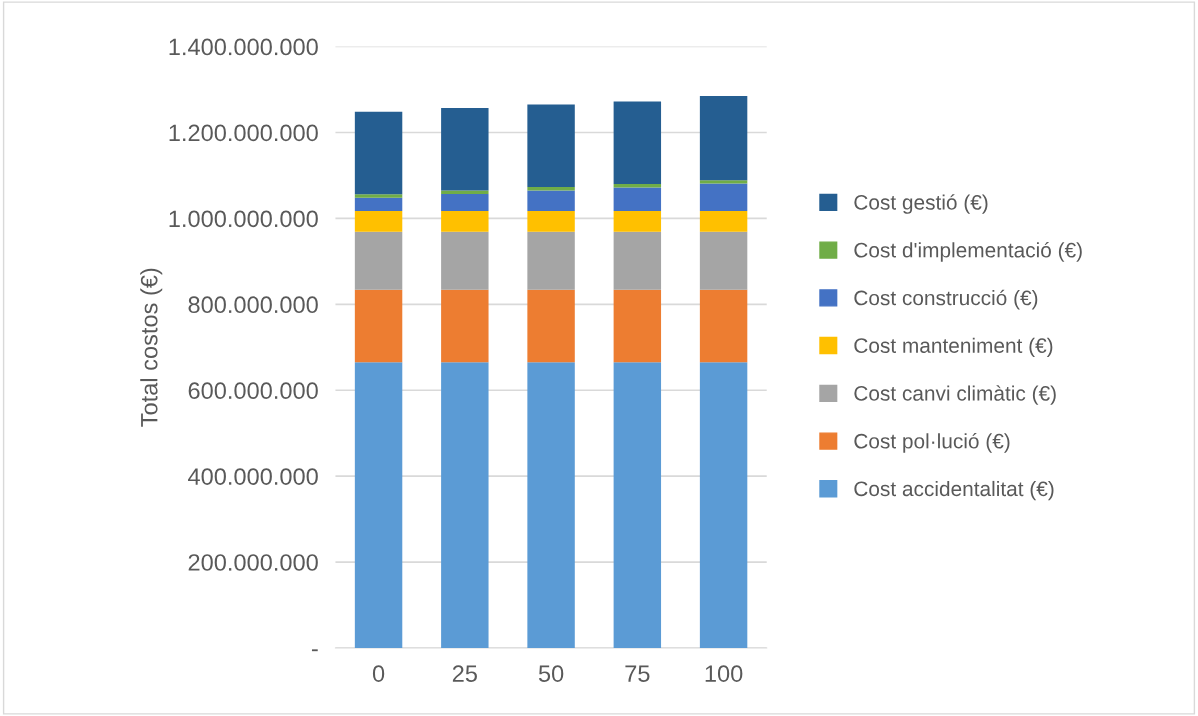 This screenshot has width=1198, height=716. I want to click on legend-label: Cost accidentalitat (€), so click(954, 490).